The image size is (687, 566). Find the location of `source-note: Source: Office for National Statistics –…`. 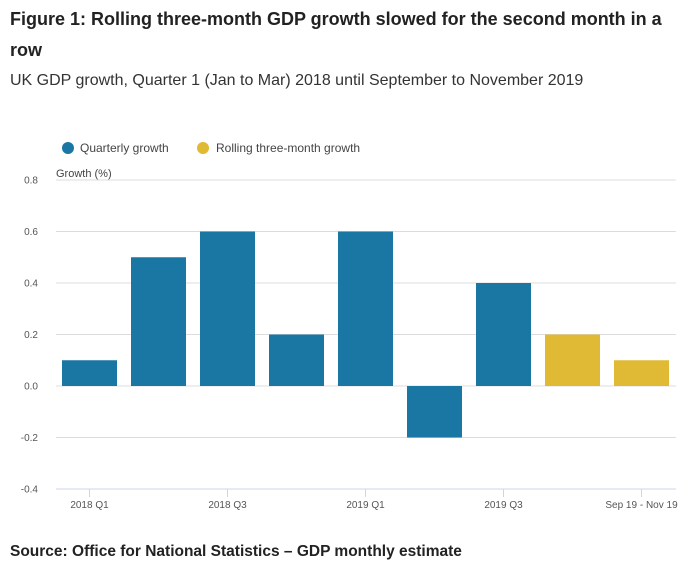

source-note: Source: Office for National Statistics –… is located at coordinates (236, 551).